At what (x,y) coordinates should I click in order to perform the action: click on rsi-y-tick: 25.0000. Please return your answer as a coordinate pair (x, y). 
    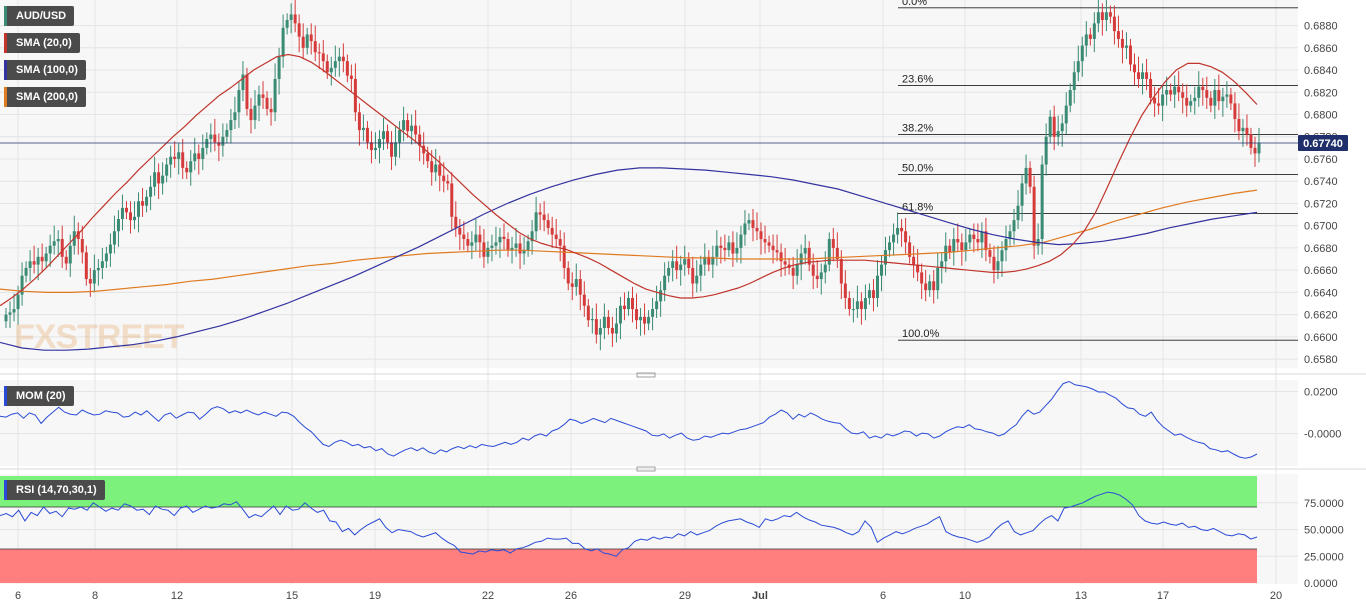
    Looking at the image, I should click on (1324, 557).